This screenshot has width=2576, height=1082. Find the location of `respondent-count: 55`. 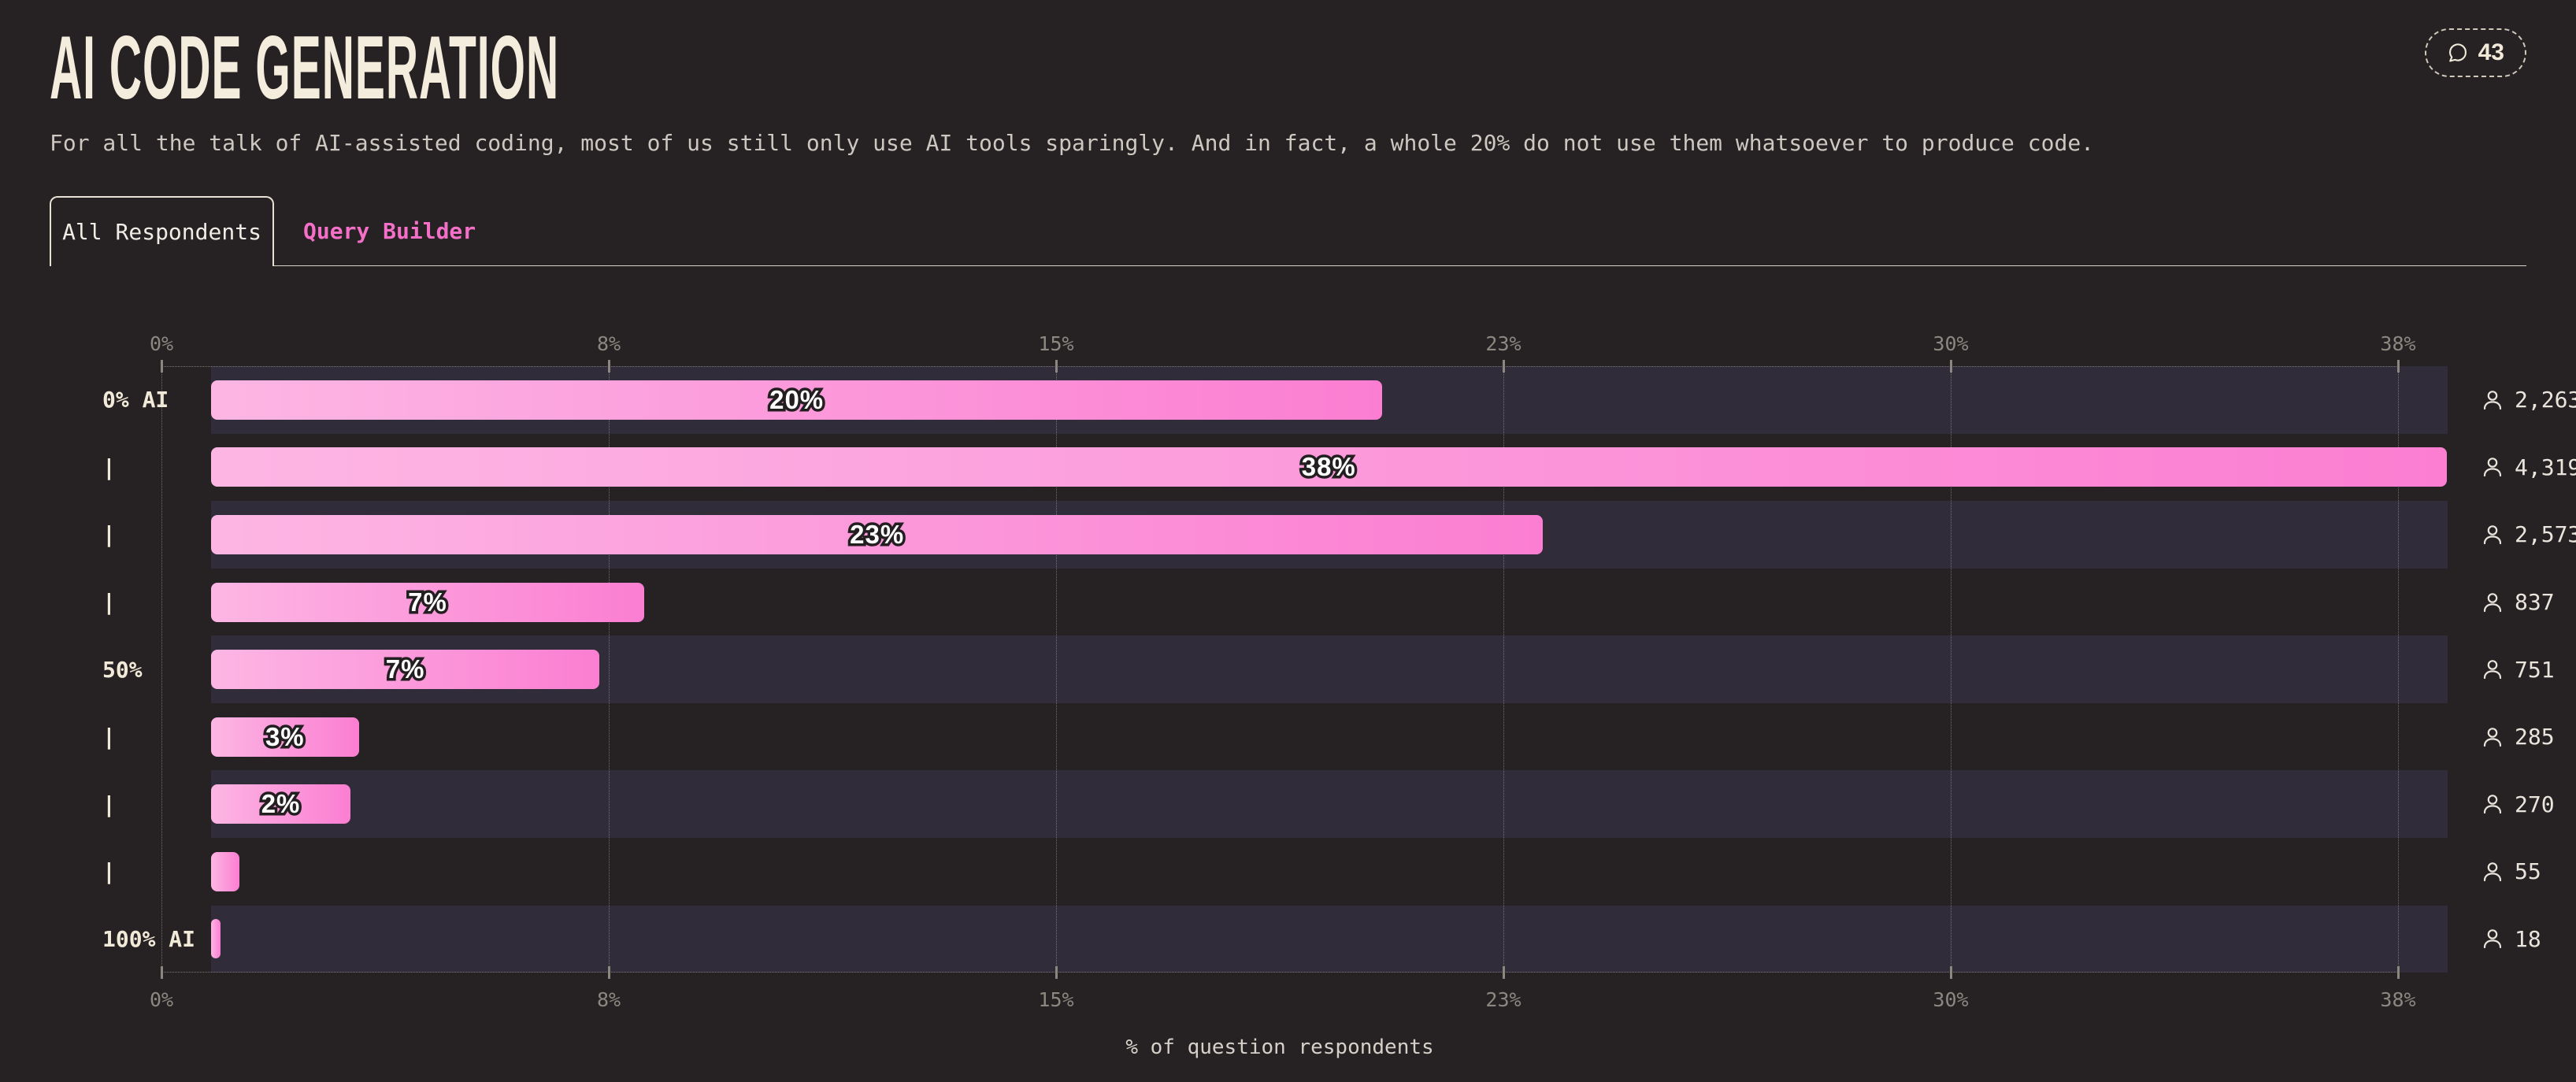

respondent-count: 55 is located at coordinates (2512, 871).